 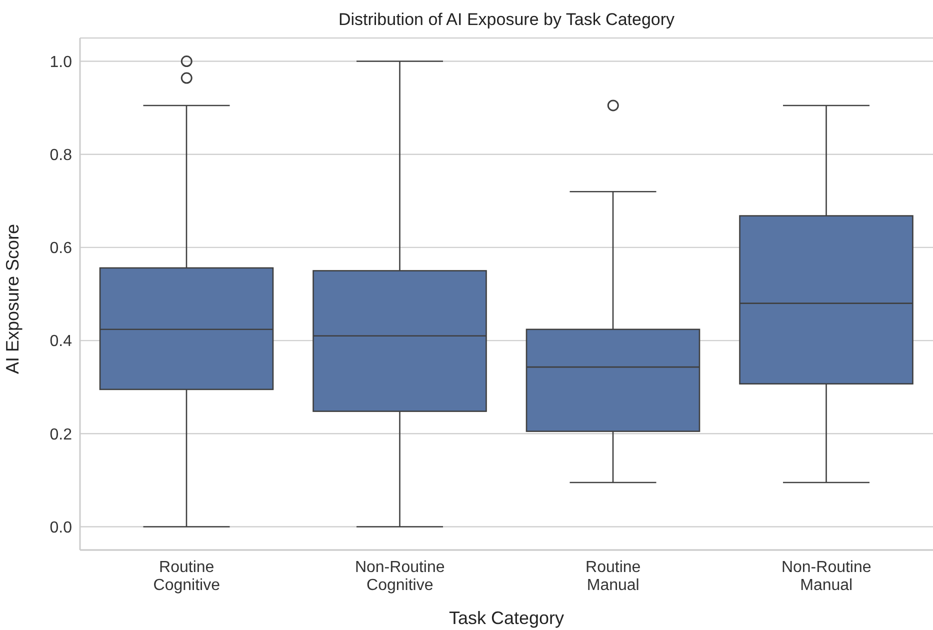 What do you see at coordinates (61, 155) in the screenshot?
I see `y-tick-label: 0.8` at bounding box center [61, 155].